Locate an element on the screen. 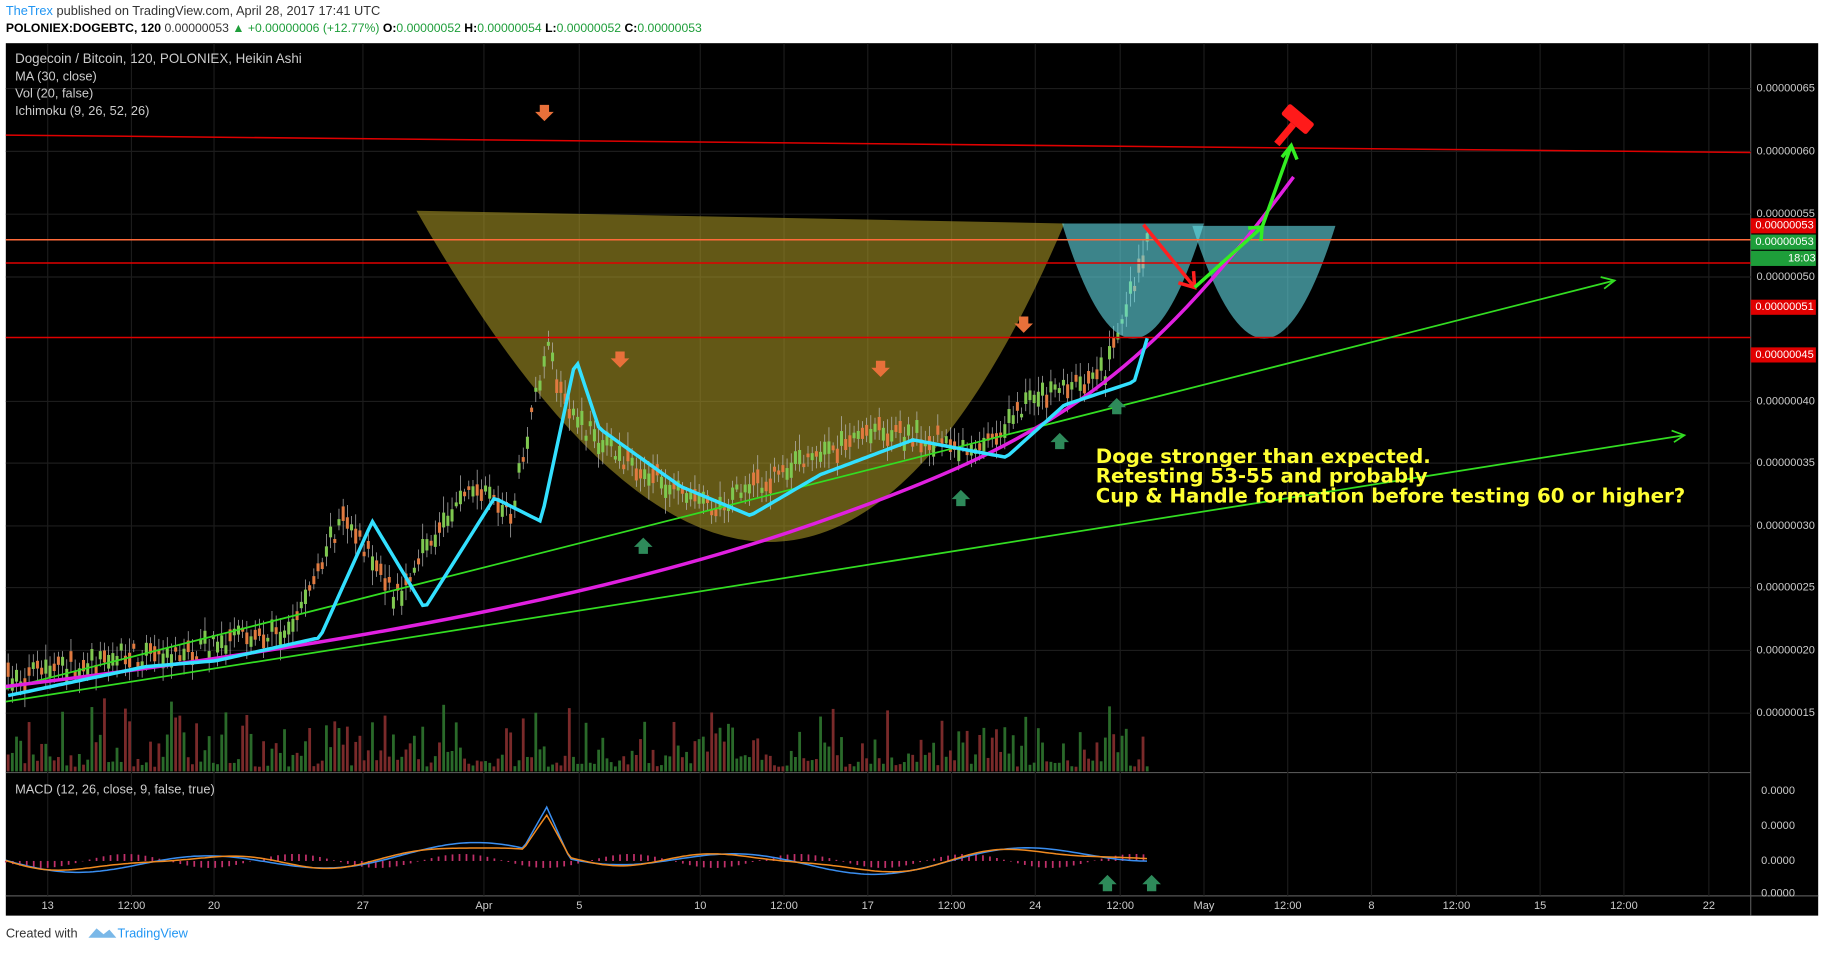 The image size is (1824, 953). change: ▲ +0.00000006 (+12.77%) is located at coordinates (305, 28).